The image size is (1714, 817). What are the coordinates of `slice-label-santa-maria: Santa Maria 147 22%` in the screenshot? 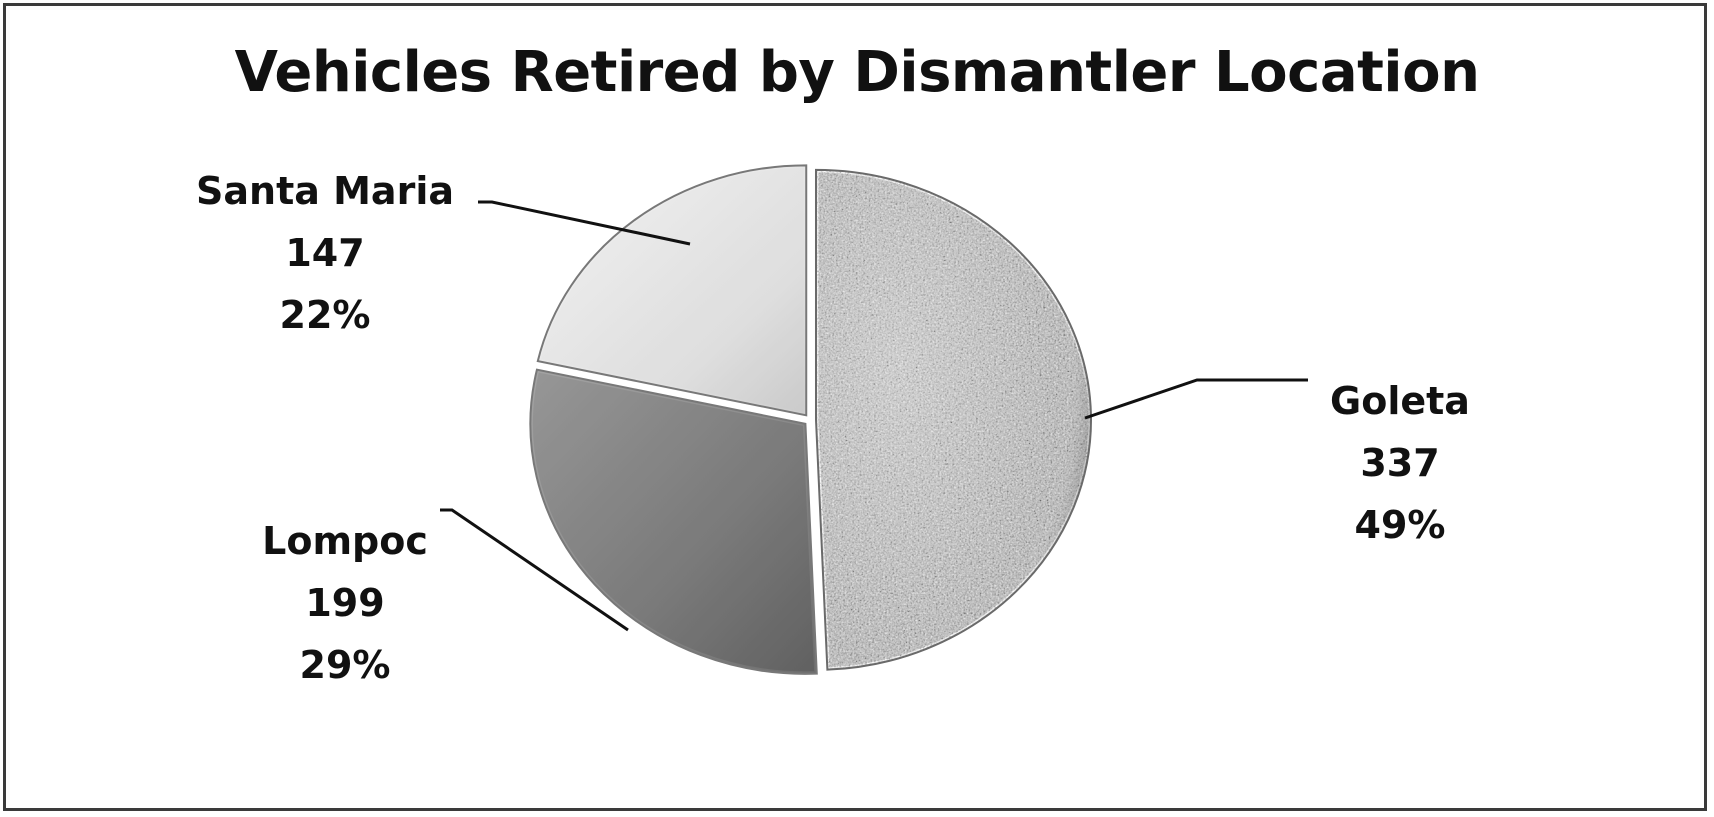 It's located at (325, 253).